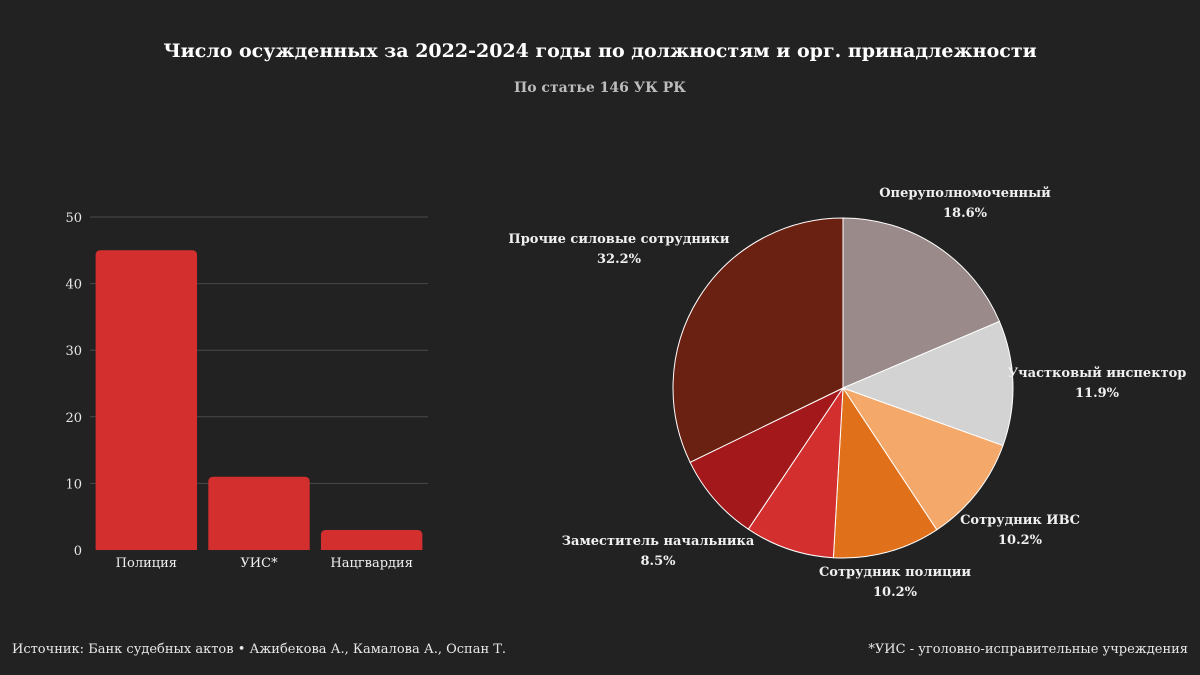 The image size is (1200, 675). Describe the element at coordinates (1097, 393) in the screenshot. I see `slice-percent: 11.9%` at that location.